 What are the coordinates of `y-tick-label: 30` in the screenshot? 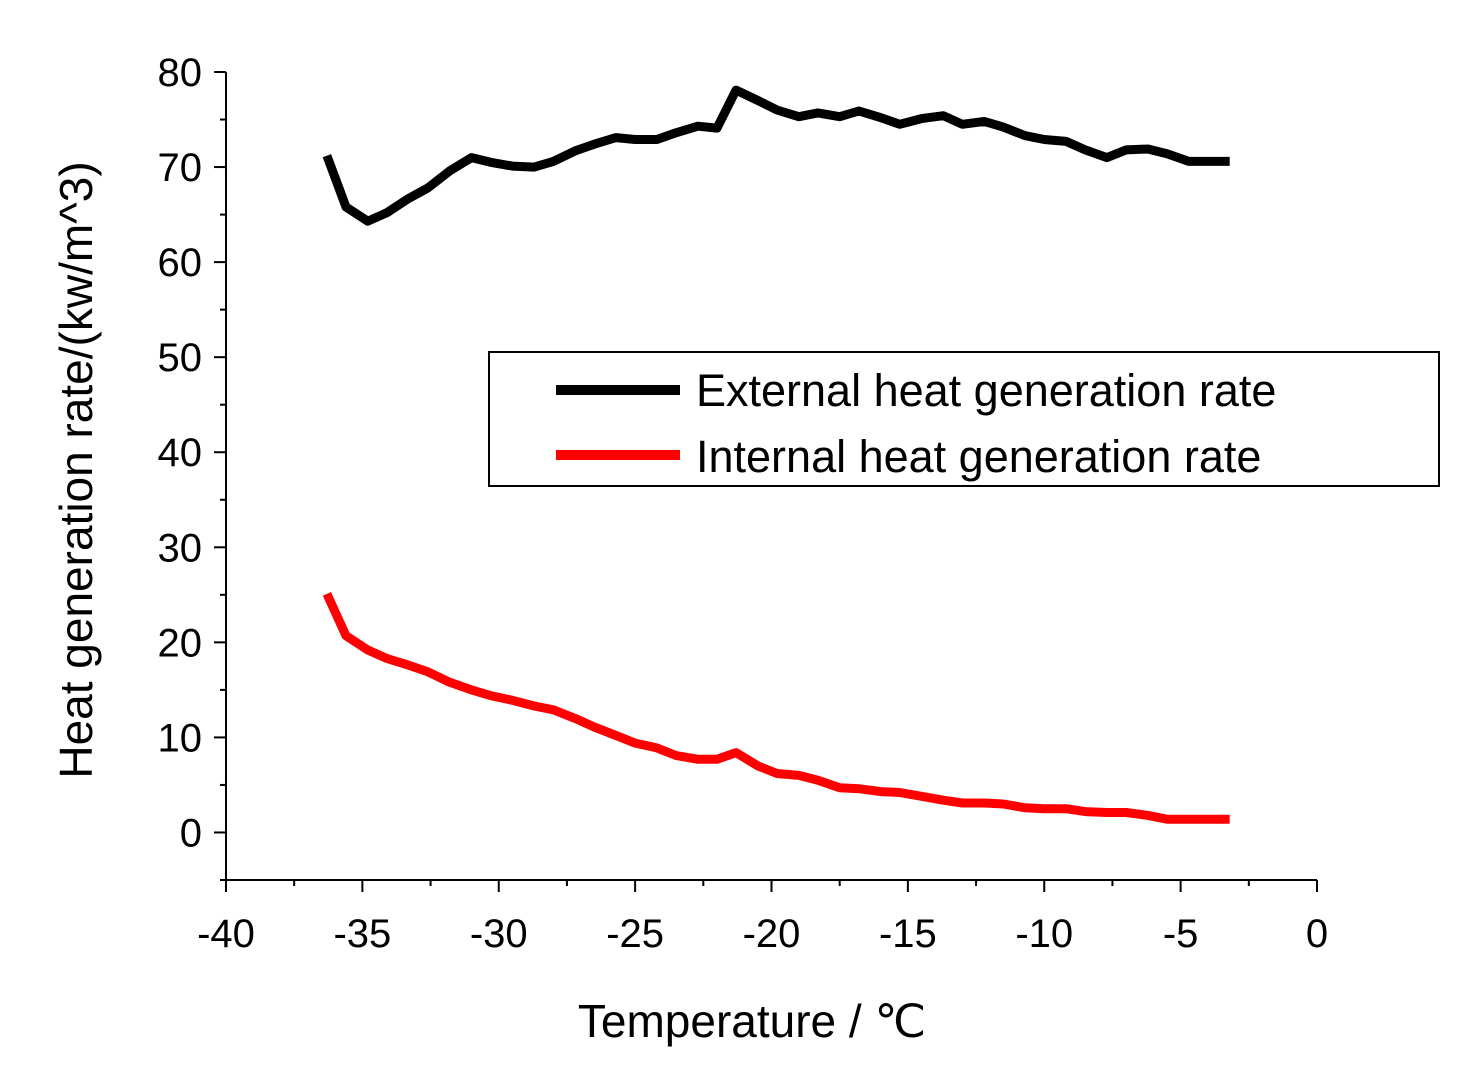 It's located at (180, 548).